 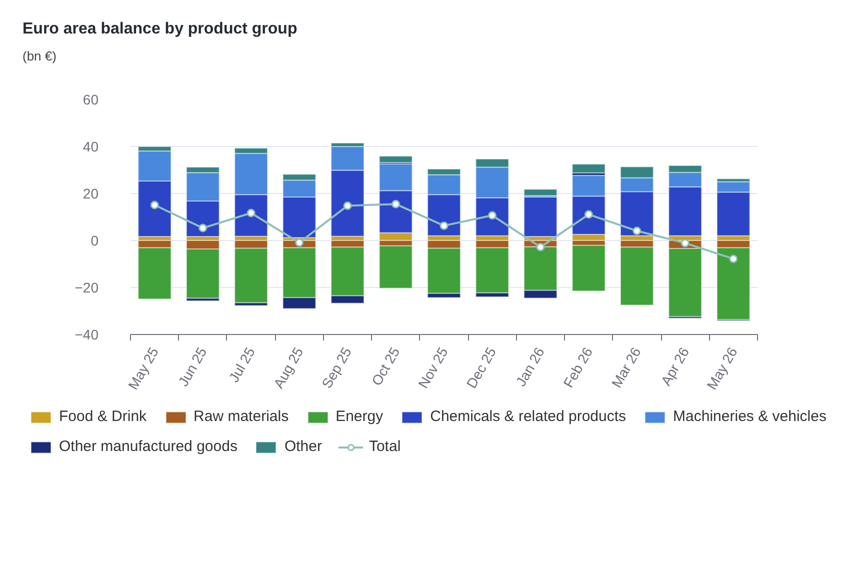 I want to click on y-tick-label: −20, so click(x=86, y=288).